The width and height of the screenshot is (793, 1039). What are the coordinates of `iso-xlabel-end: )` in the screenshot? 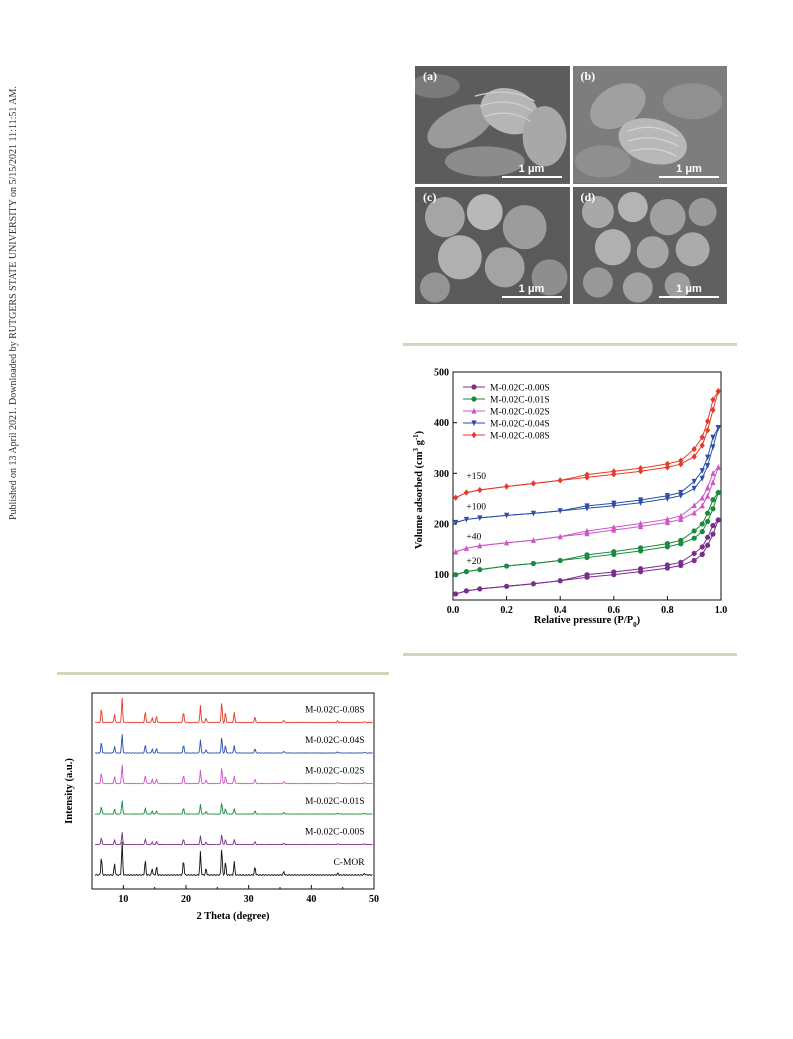 It's located at (639, 620).